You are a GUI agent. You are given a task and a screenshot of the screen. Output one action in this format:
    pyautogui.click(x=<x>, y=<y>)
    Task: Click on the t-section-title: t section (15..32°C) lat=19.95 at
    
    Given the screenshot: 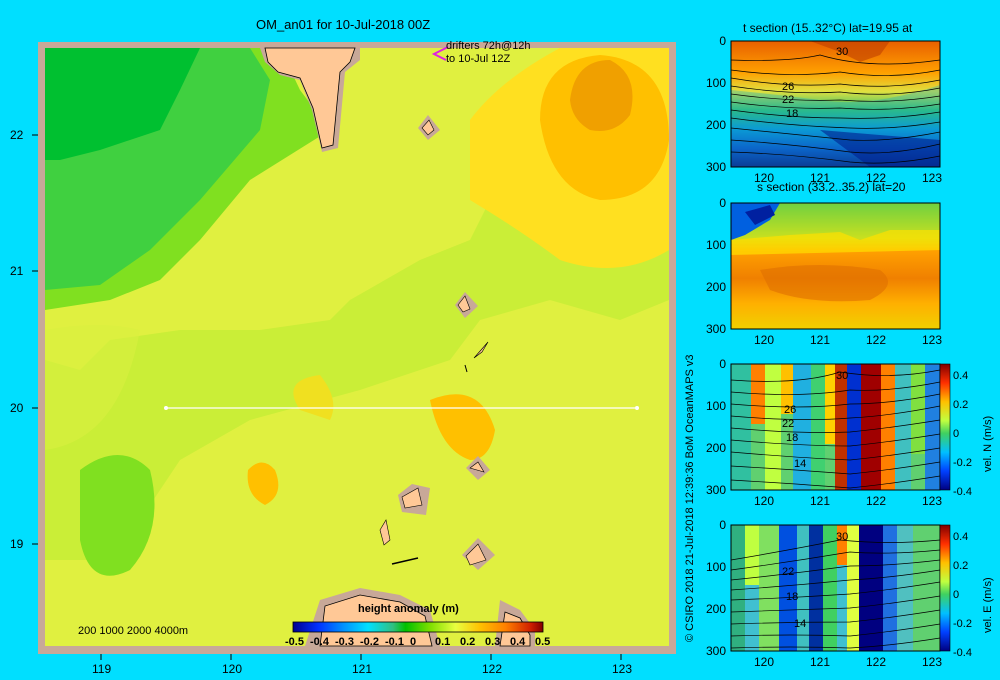 What is the action you would take?
    pyautogui.click(x=828, y=28)
    